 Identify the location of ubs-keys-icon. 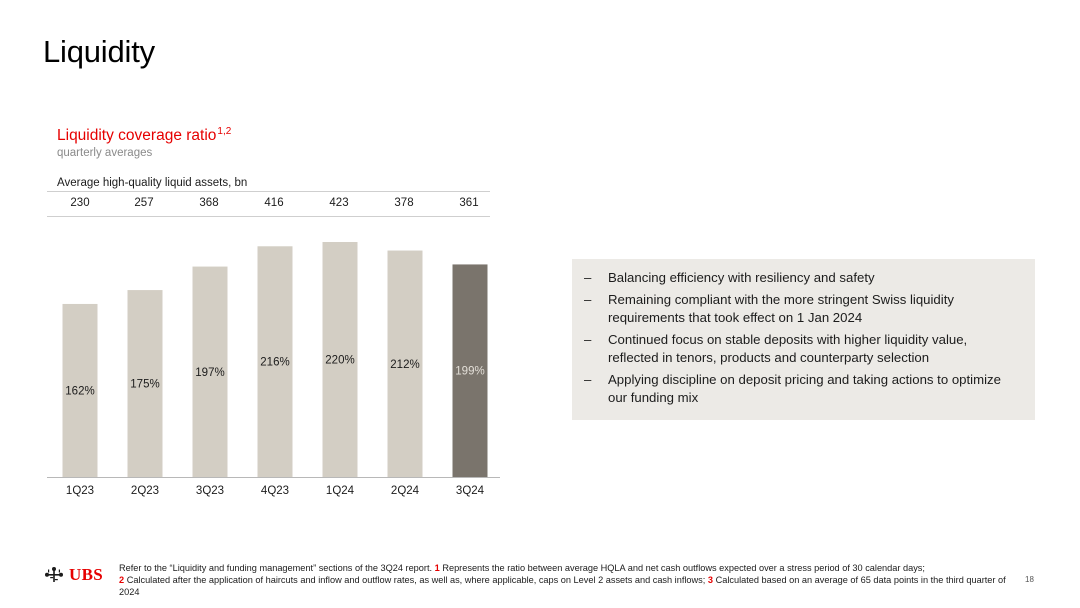
(54, 574).